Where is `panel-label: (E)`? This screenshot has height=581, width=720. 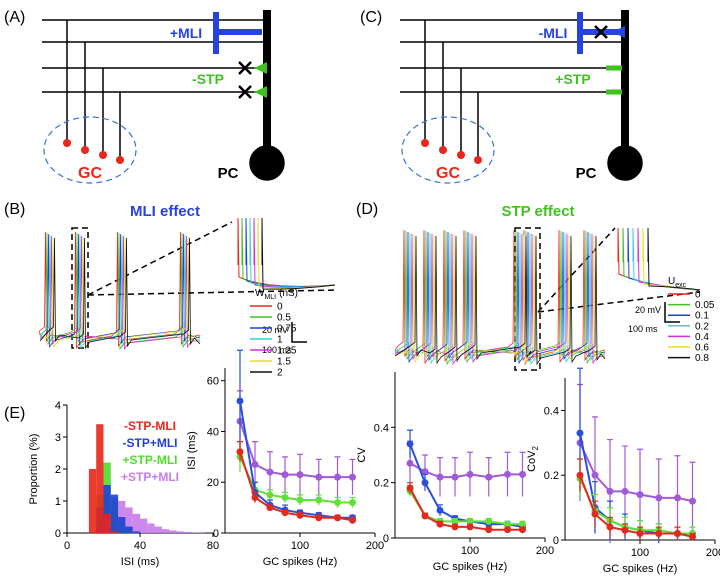 panel-label: (E) is located at coordinates (14, 413).